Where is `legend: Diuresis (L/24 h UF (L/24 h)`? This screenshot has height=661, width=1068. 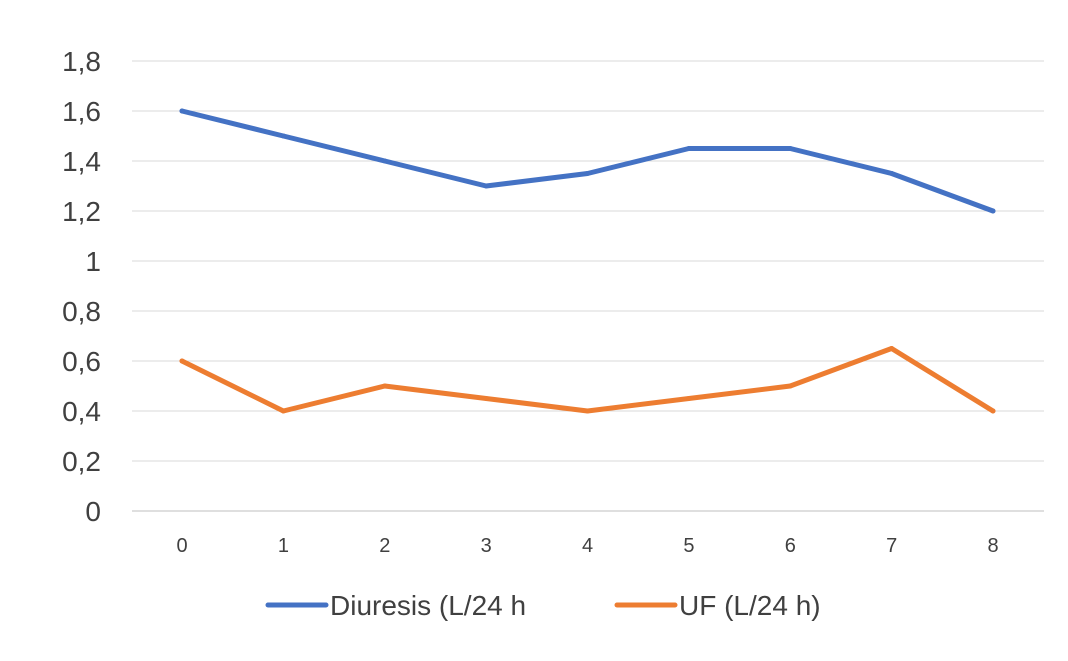 legend: Diuresis (L/24 h UF (L/24 h) is located at coordinates (543, 605).